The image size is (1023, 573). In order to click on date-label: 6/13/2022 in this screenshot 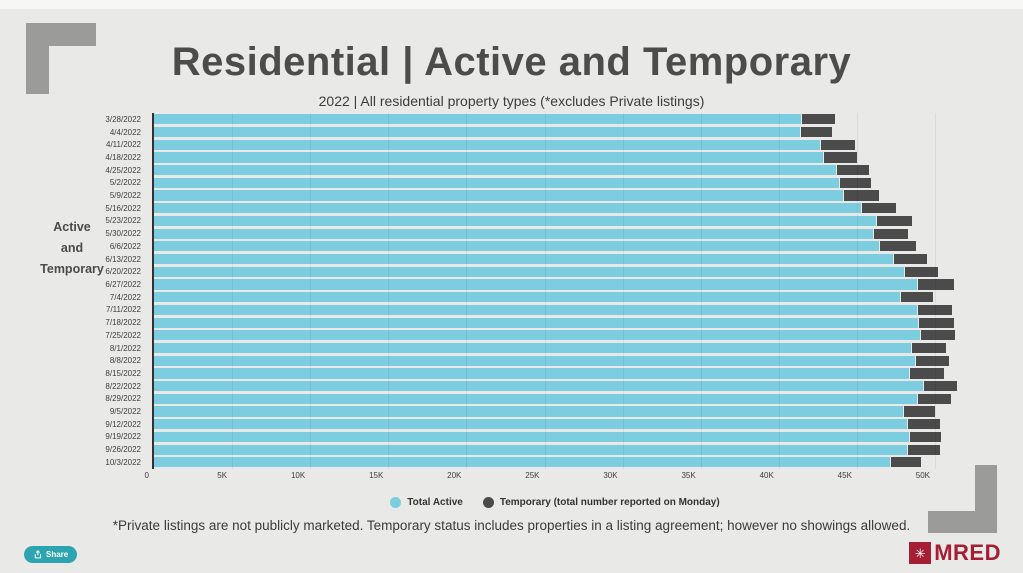, I will do `click(123, 259)`.